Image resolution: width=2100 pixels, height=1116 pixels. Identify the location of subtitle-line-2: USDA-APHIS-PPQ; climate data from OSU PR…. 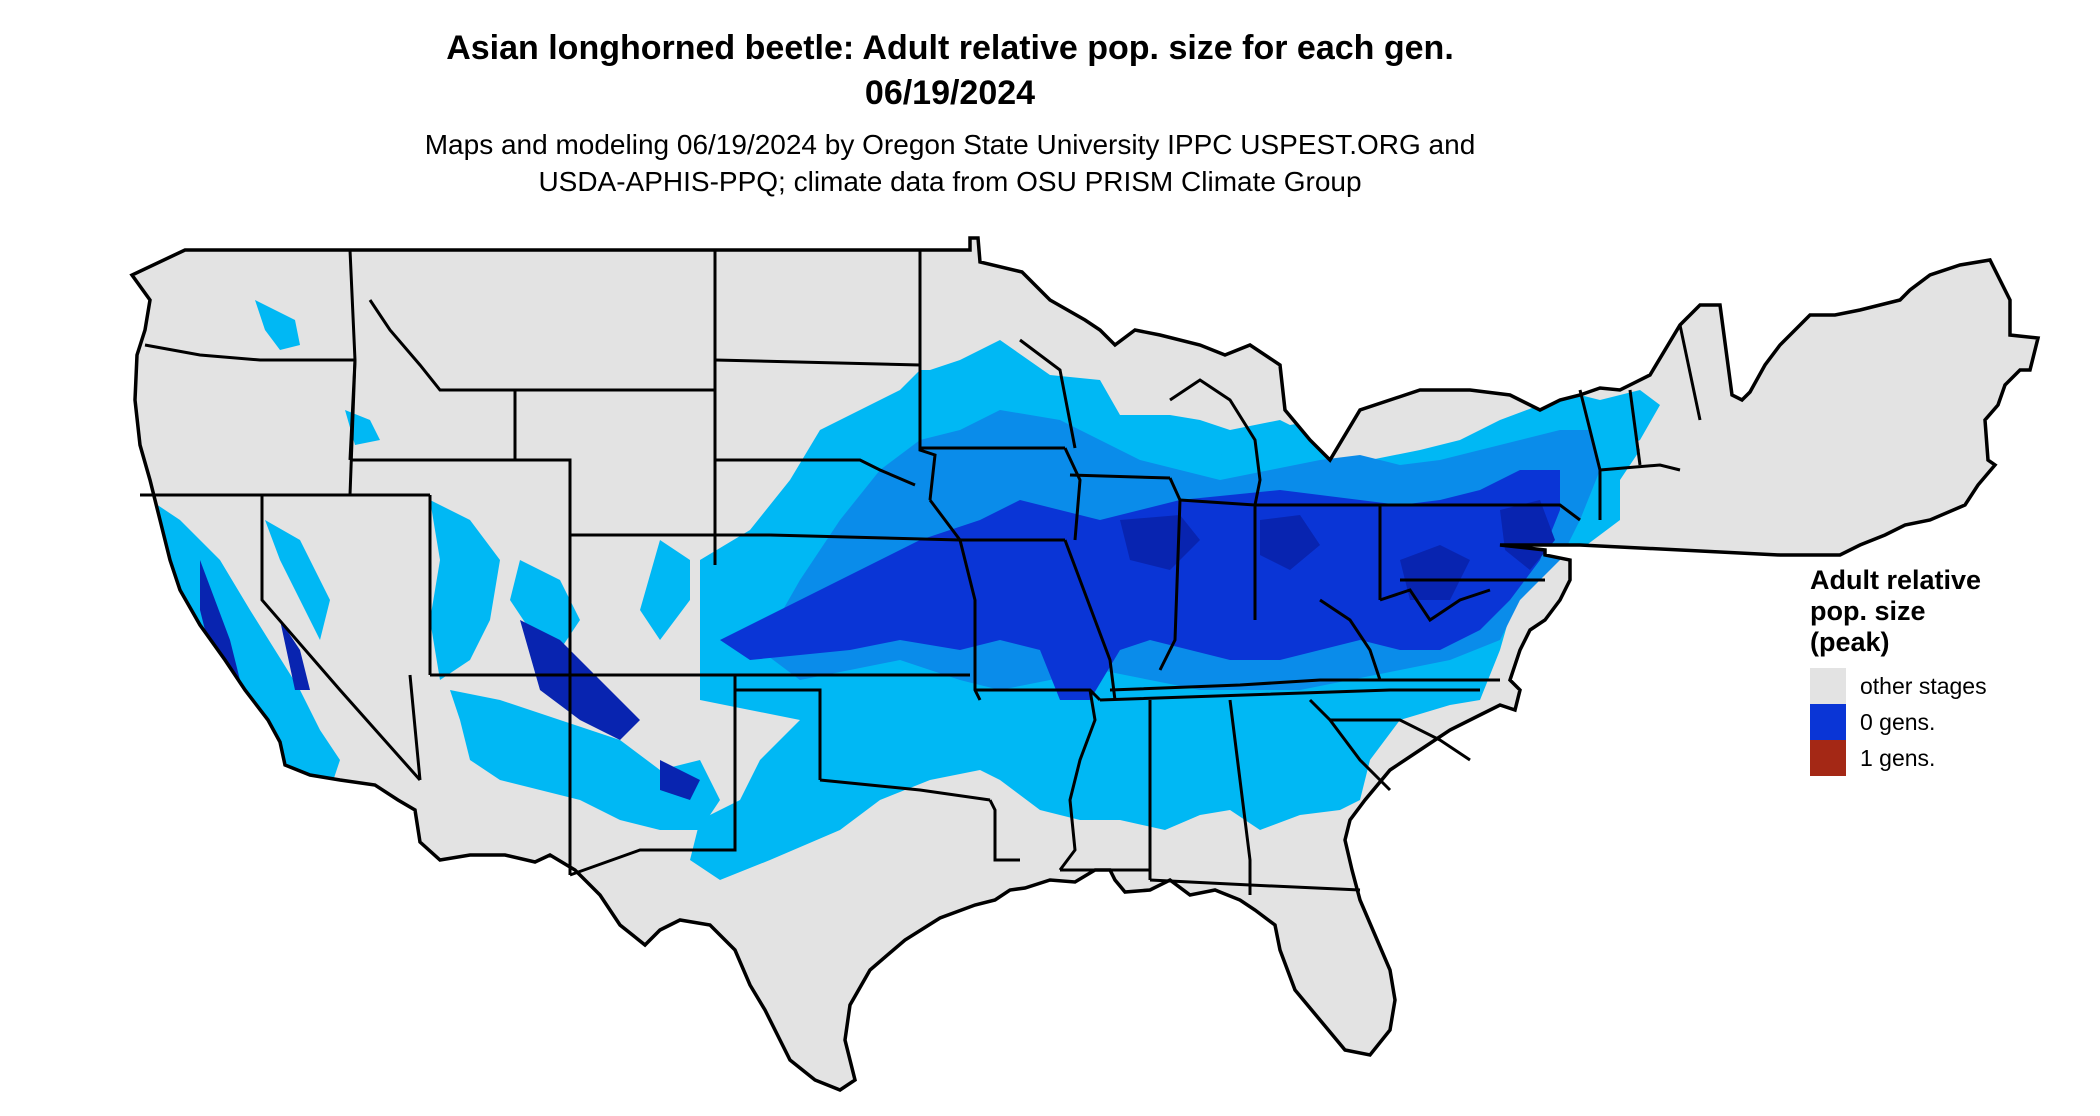
(950, 181).